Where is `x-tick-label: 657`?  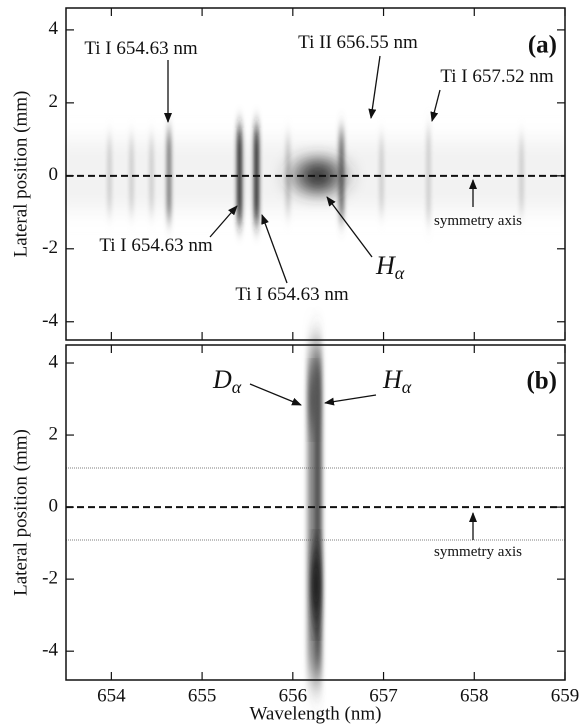 x-tick-label: 657 is located at coordinates (383, 695).